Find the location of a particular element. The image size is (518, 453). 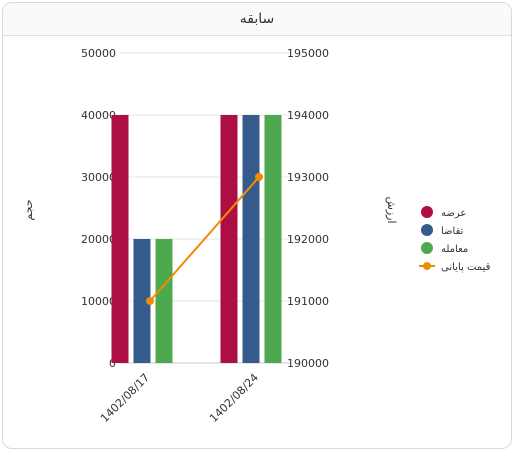

y-right-tick-label: 193000 is located at coordinates (308, 177).